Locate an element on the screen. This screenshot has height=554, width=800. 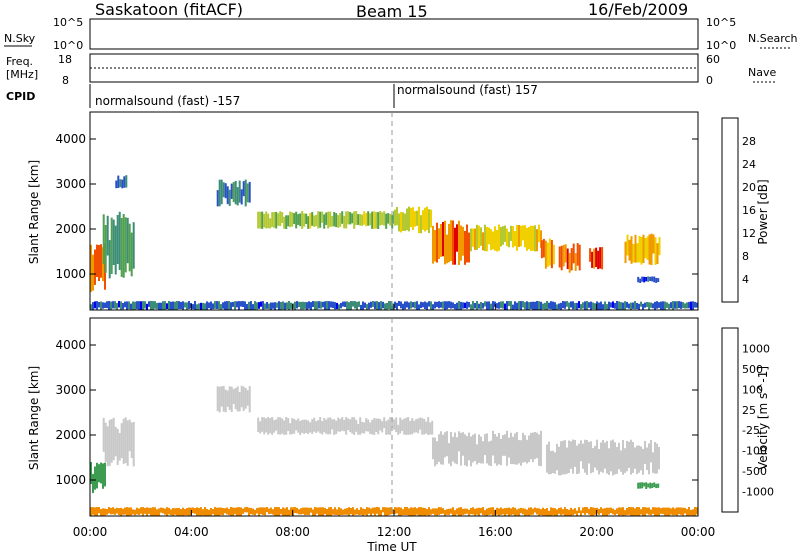
velocity-colorbar-frame is located at coordinates (730, 420).